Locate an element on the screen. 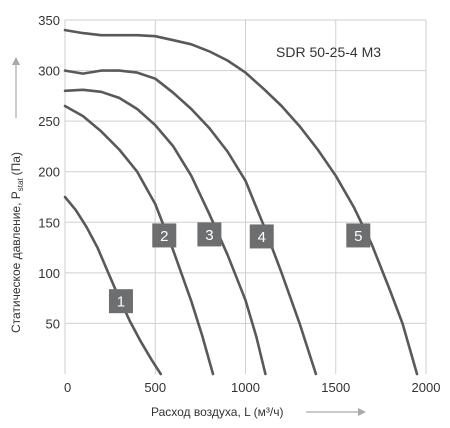 The height and width of the screenshot is (428, 450). y-axis-title-sub: stat is located at coordinates (20, 185).